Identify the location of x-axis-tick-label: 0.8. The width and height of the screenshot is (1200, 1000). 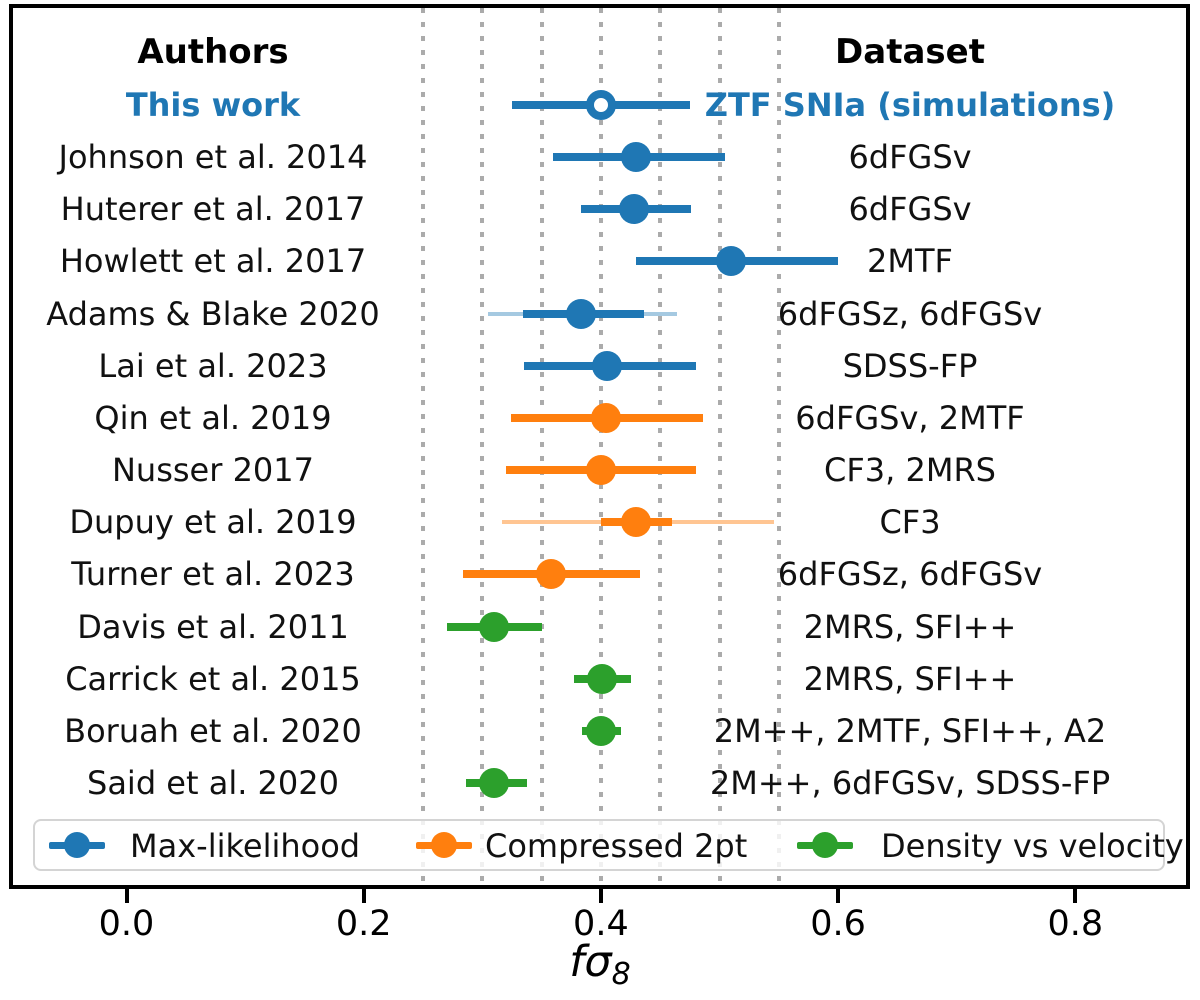
(1075, 924).